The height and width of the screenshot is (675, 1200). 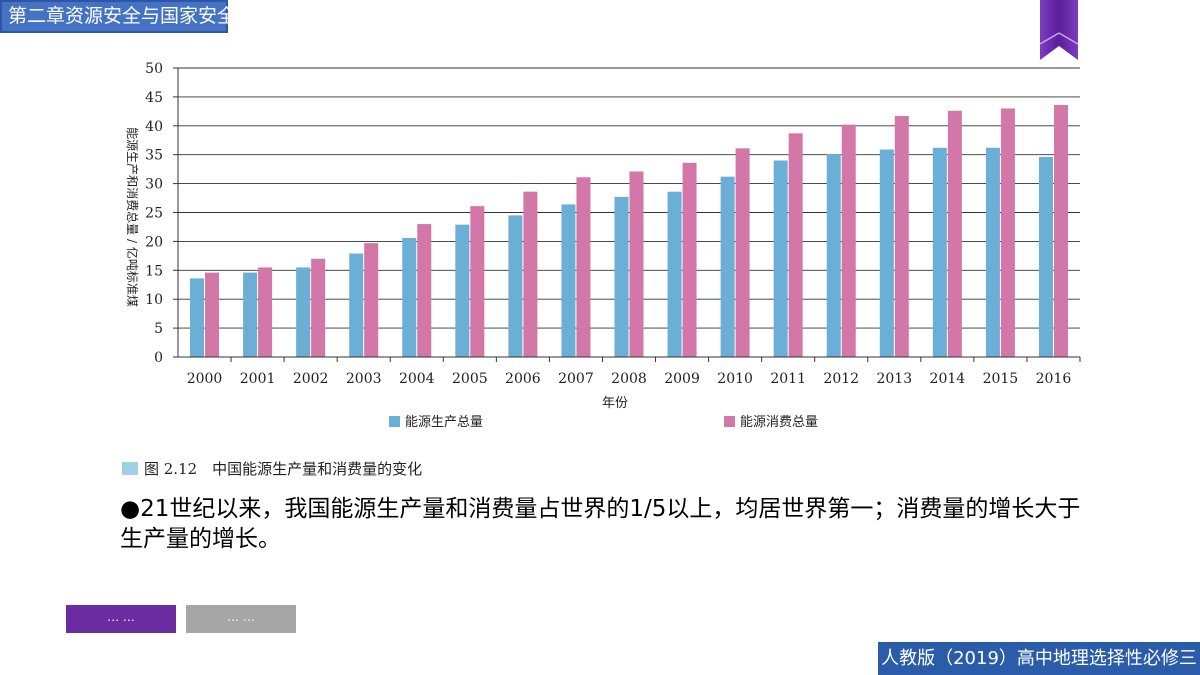 What do you see at coordinates (130, 468) in the screenshot?
I see `caption-marker` at bounding box center [130, 468].